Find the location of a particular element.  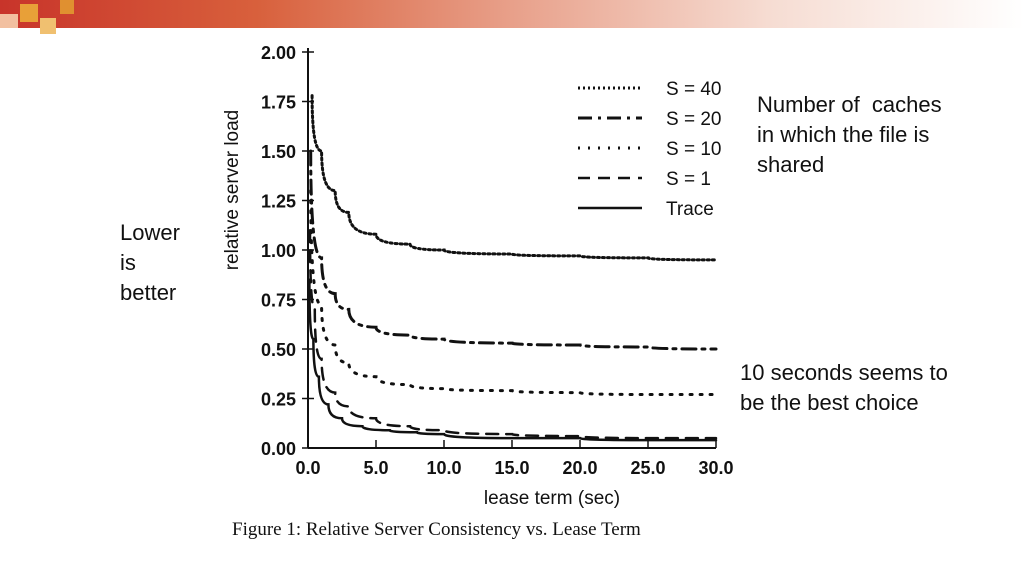

logo-square-orange is located at coordinates (29, 13).